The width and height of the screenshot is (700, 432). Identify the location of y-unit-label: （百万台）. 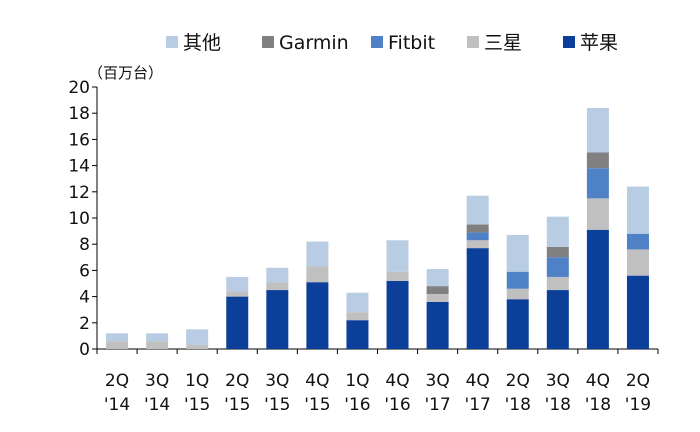
(125, 73).